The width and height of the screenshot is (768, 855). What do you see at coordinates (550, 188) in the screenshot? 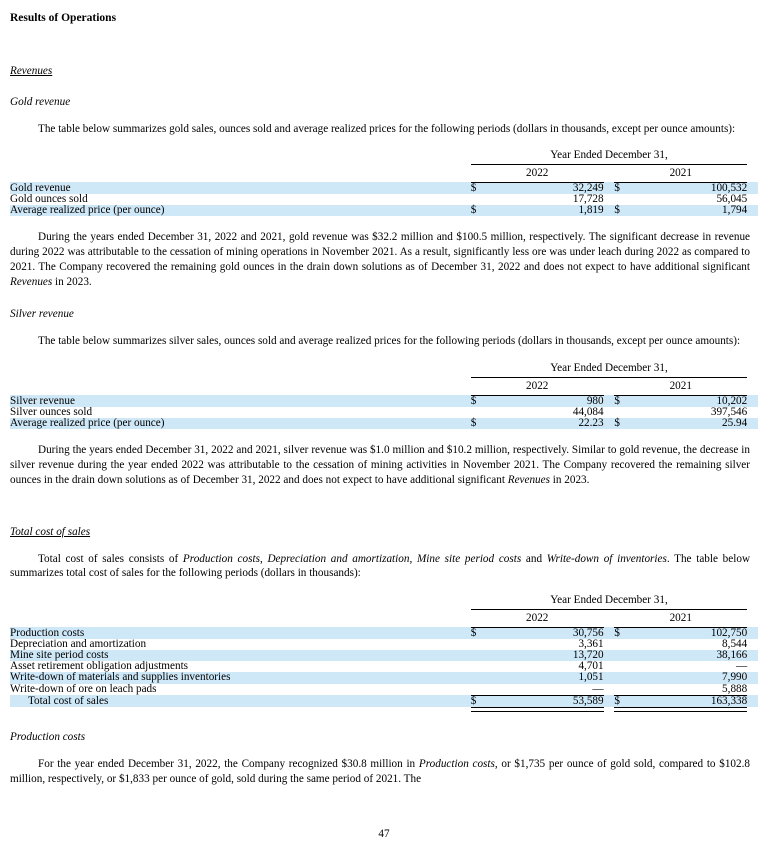
I see `row-value-2022: 32,249` at bounding box center [550, 188].